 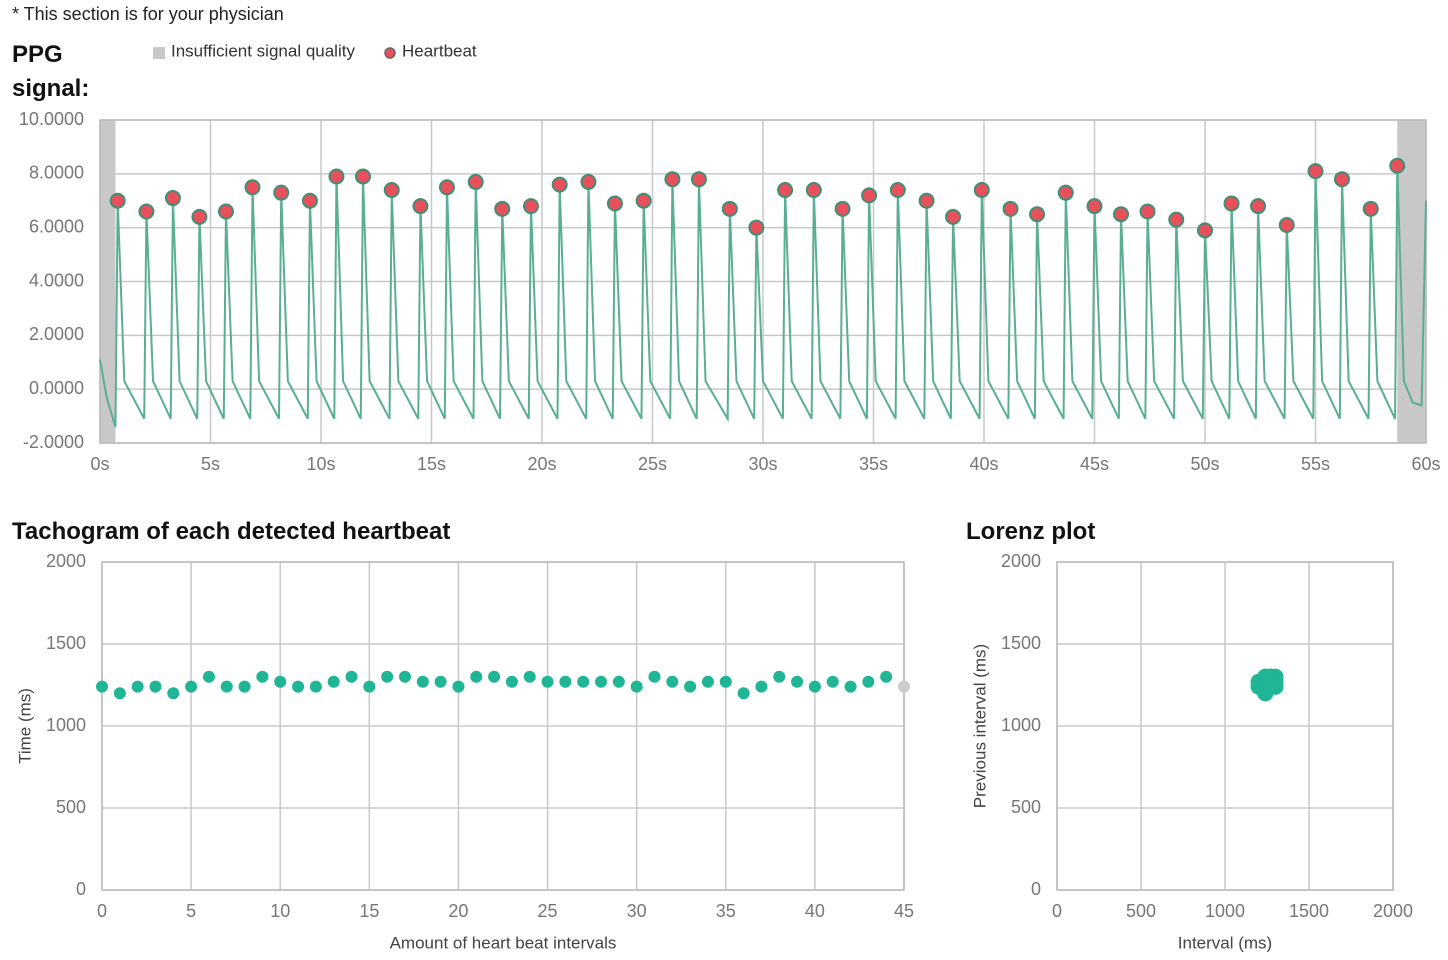 What do you see at coordinates (81, 889) in the screenshot?
I see `y-tick-label: 0` at bounding box center [81, 889].